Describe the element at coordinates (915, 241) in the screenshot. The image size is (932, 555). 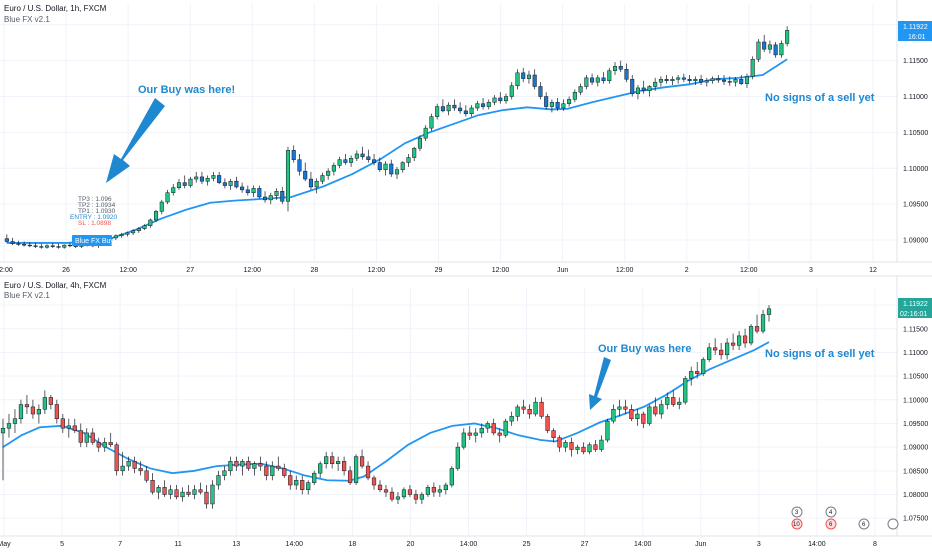
I see `y-tick-label: 1.09000` at that location.